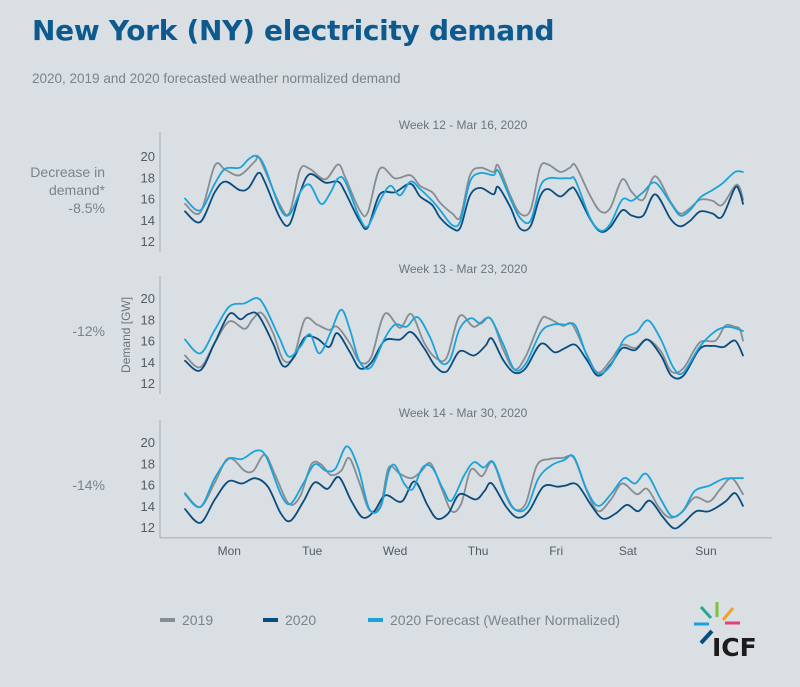 The height and width of the screenshot is (687, 800). What do you see at coordinates (463, 269) in the screenshot?
I see `panel-title: Week 13 - Mar 23, 2020` at bounding box center [463, 269].